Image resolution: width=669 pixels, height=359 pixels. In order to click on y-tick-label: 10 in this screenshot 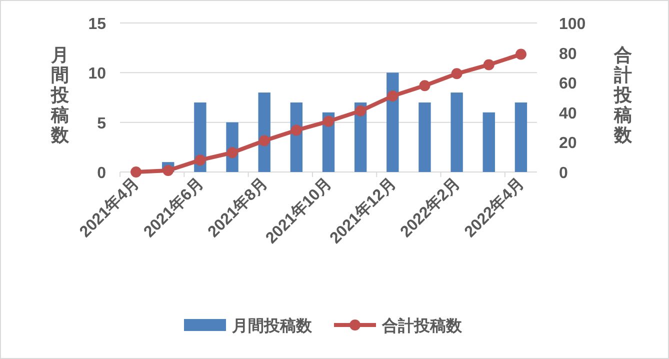, I will do `click(97, 74)`.